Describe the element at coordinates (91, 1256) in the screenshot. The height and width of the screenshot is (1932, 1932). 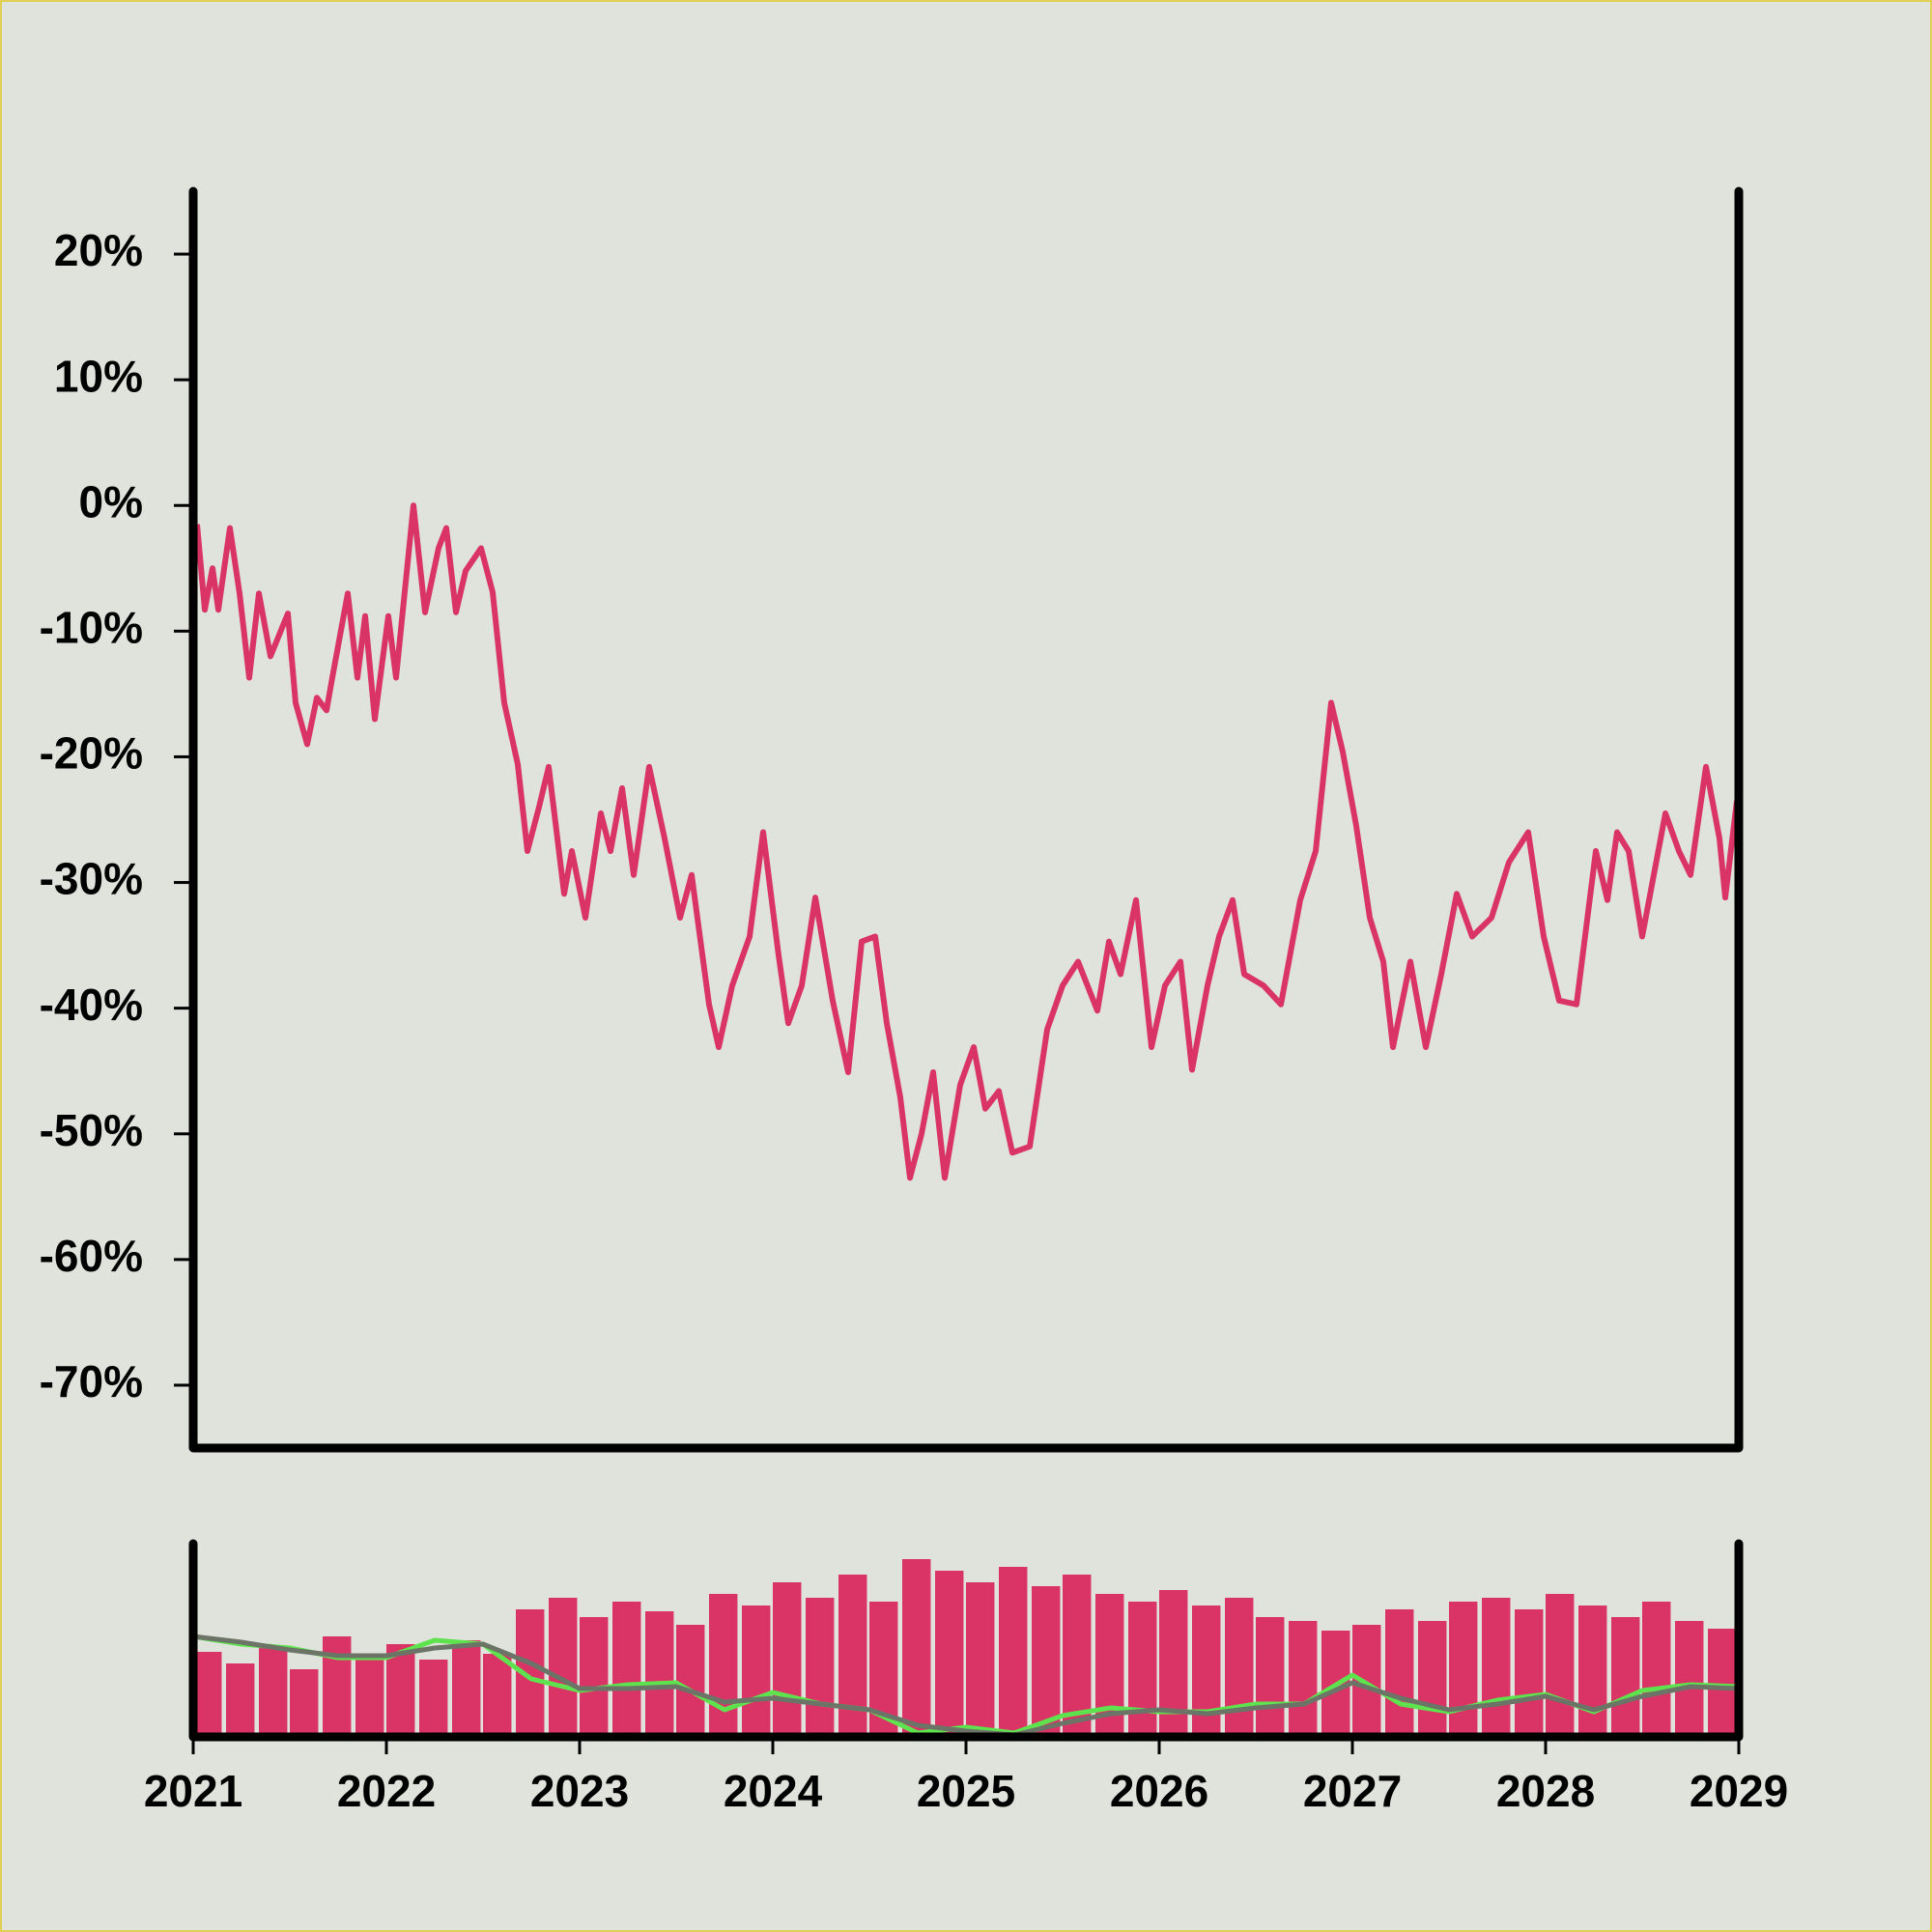
I see `y-tick-label: -60%` at that location.